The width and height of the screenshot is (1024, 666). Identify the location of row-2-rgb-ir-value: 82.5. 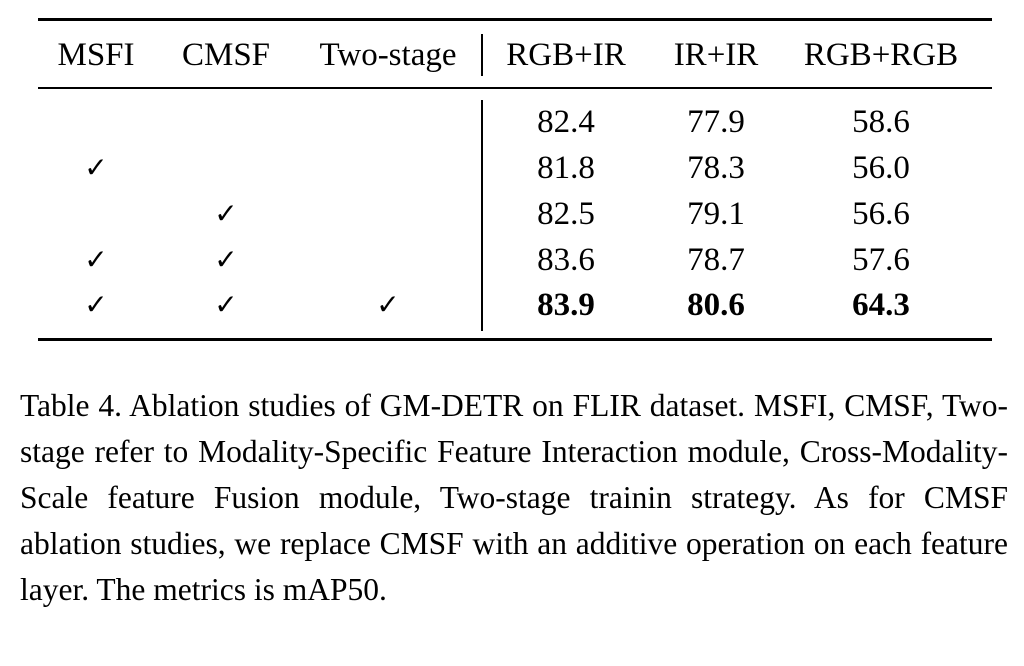
(566, 214).